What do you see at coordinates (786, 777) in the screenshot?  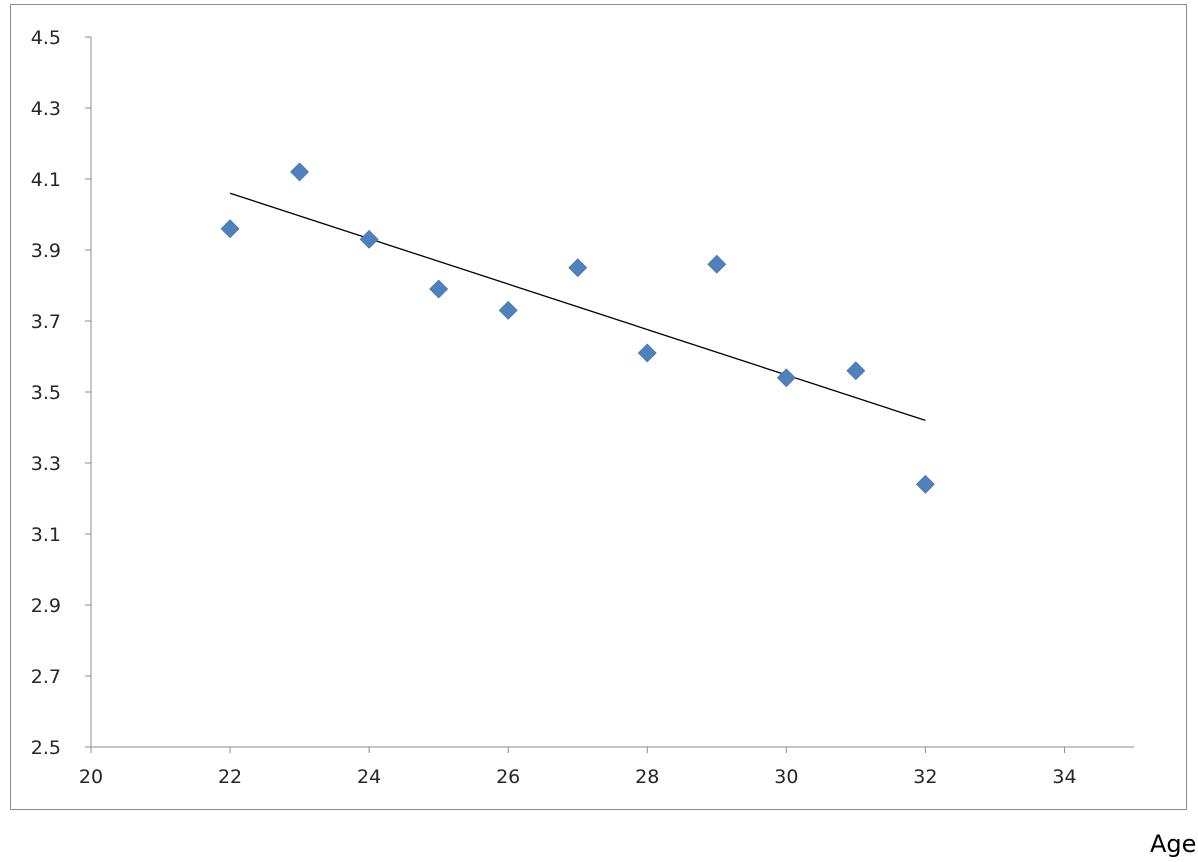 I see `x-tick-label: 30` at bounding box center [786, 777].